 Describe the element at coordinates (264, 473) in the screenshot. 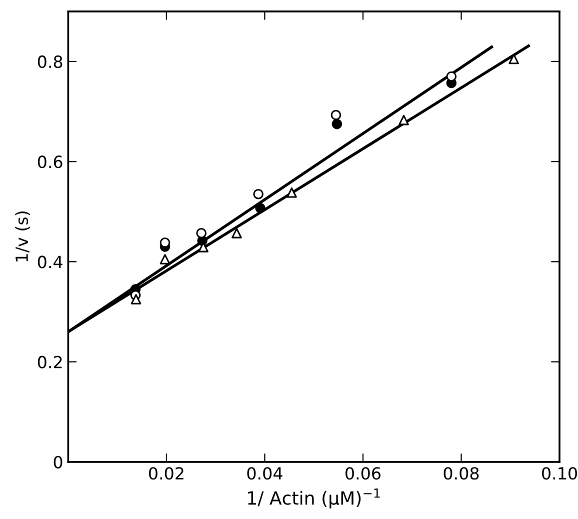

I see `x-tick-label: 0.04` at that location.